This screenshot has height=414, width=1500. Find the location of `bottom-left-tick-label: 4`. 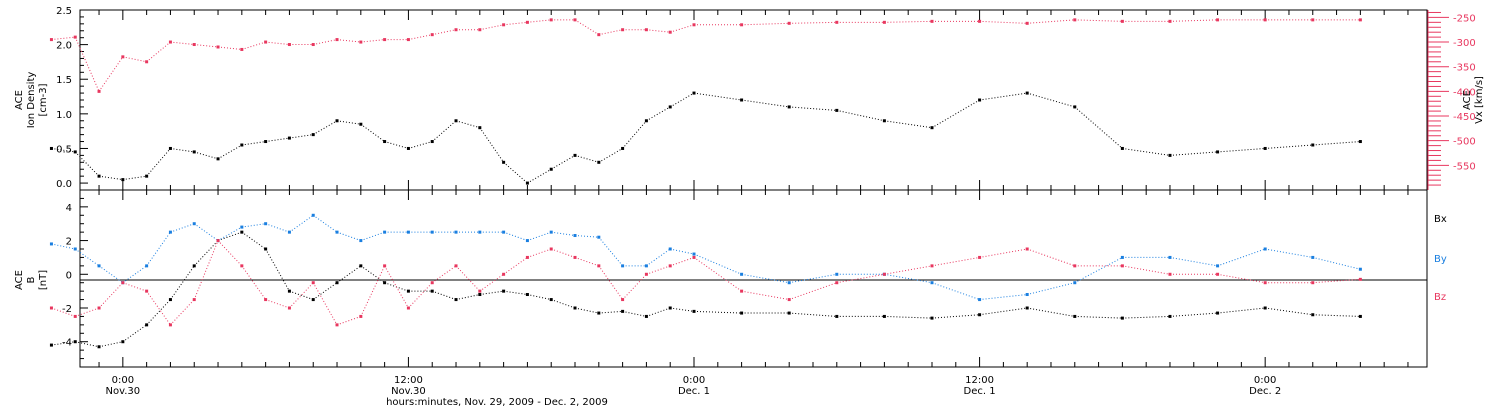

bottom-left-tick-label: 4 is located at coordinates (69, 208).